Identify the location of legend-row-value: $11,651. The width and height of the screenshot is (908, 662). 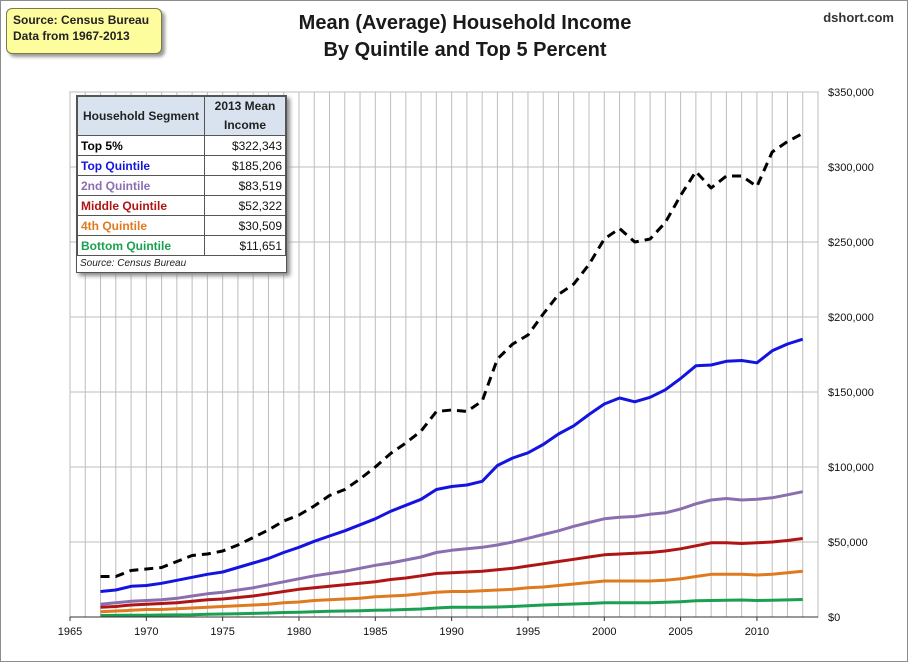
(245, 245).